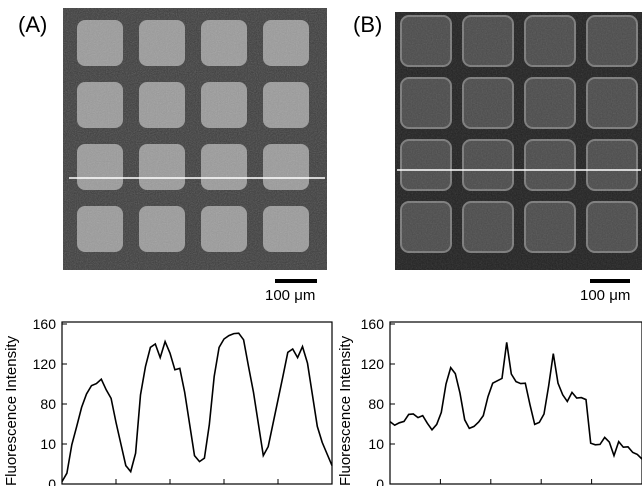  I want to click on chart-a-ytick-label: 10, so click(48, 444).